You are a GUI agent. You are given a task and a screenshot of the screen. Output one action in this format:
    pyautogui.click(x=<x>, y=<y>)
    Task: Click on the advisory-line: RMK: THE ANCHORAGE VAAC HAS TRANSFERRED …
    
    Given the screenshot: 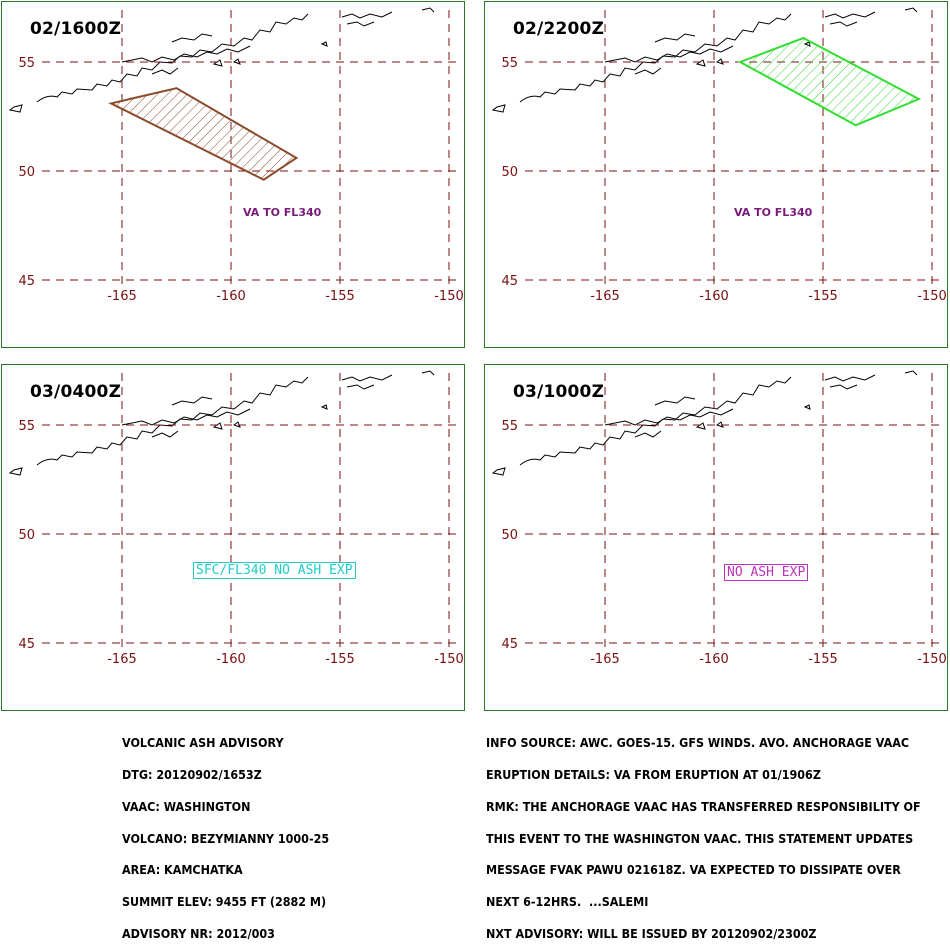 What is the action you would take?
    pyautogui.click(x=703, y=806)
    